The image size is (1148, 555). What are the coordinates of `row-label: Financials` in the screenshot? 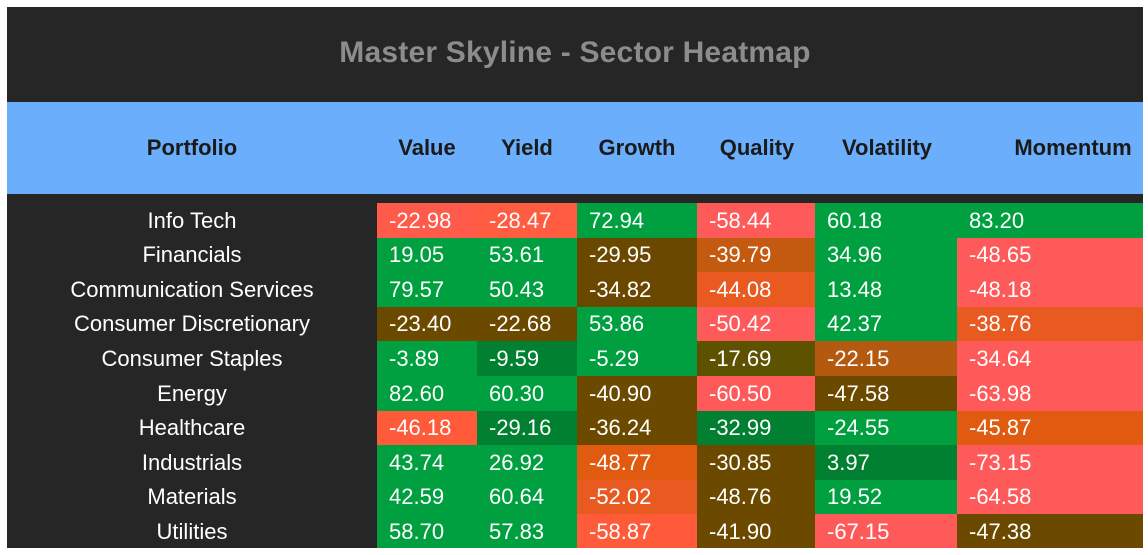 It's located at (192, 255).